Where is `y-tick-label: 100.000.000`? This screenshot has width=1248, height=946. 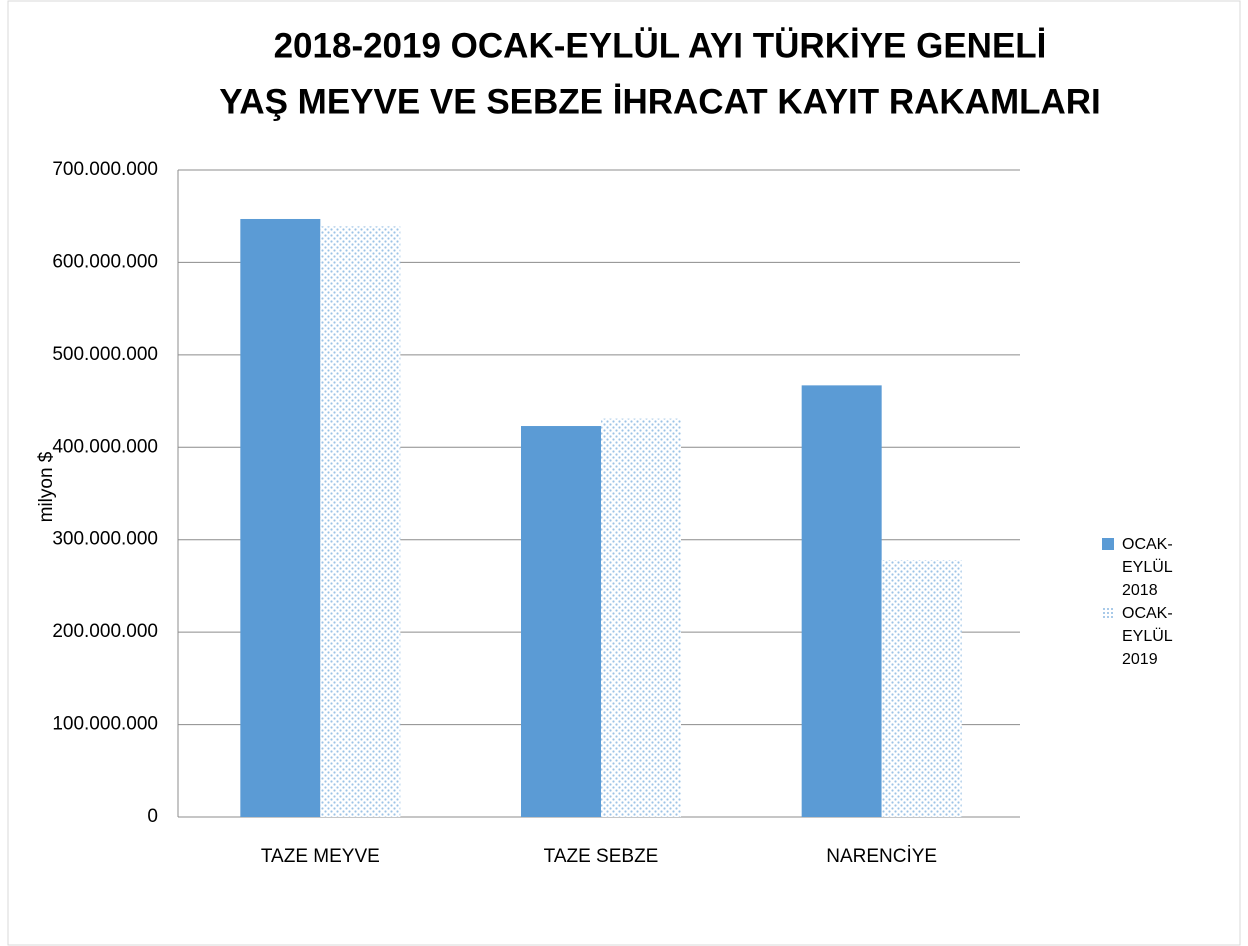
y-tick-label: 100.000.000 is located at coordinates (105, 724).